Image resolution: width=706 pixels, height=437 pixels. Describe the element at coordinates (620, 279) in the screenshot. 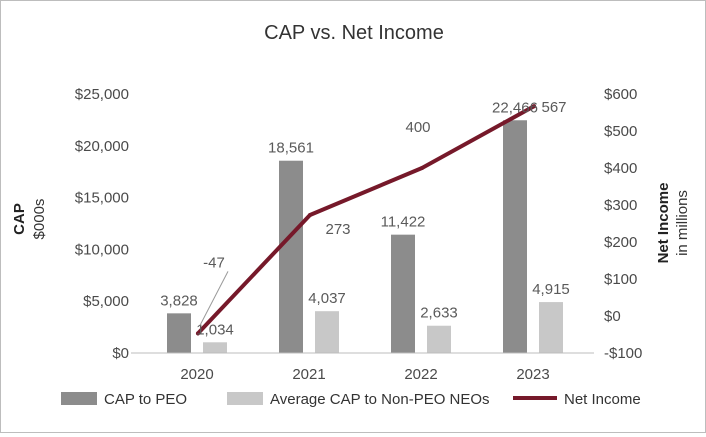

I see `right-axis-tick-label: $100` at that location.